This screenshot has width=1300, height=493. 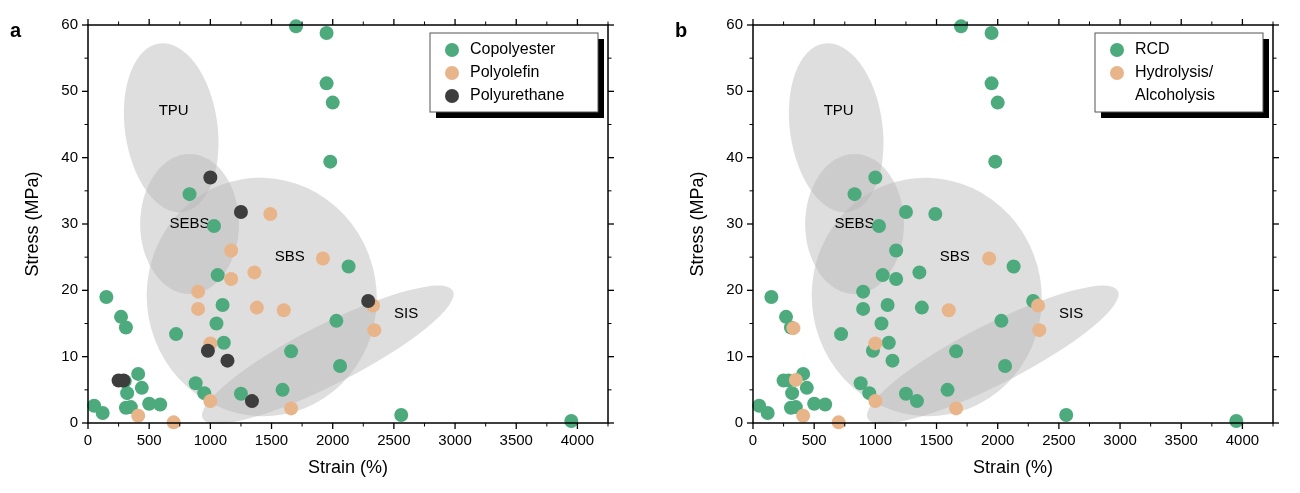 I want to click on x-tick-label: 3000, so click(x=1120, y=439).